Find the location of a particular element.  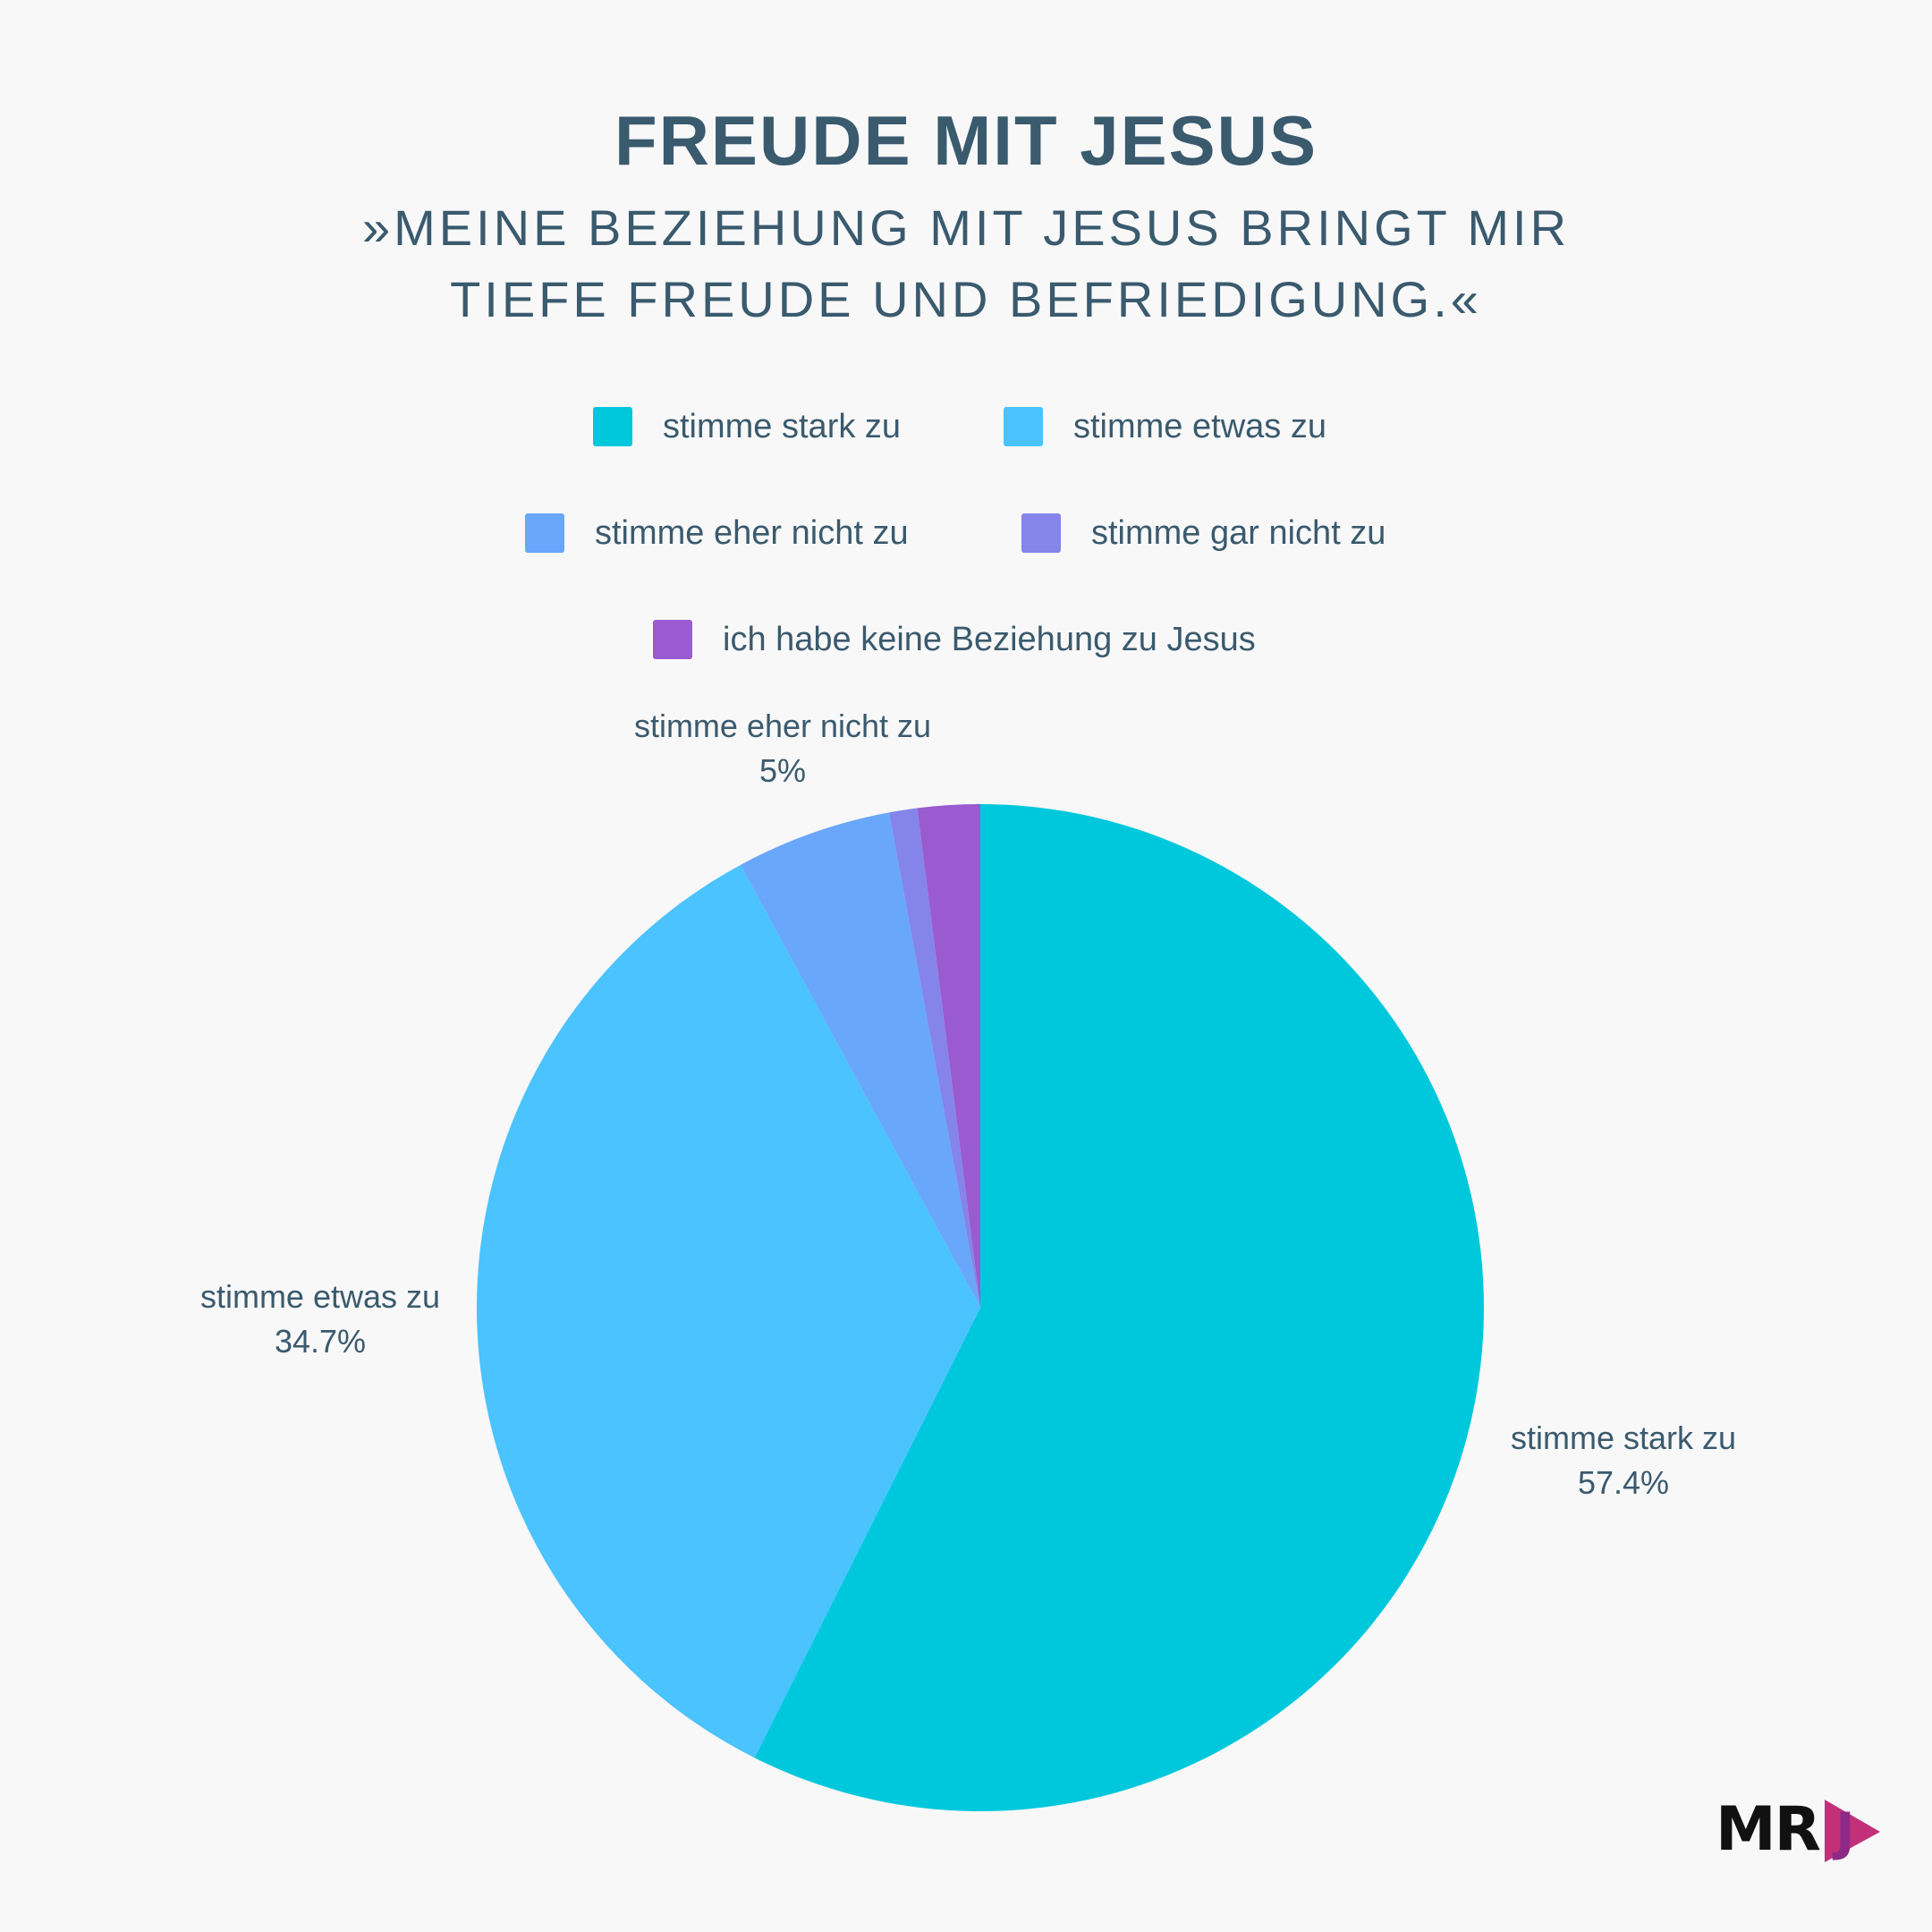

legend-item-stimme-stark-zu: stimme stark zu is located at coordinates (747, 426).